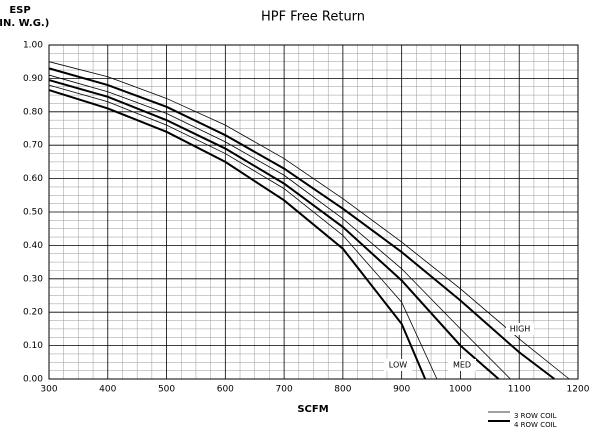 The height and width of the screenshot is (435, 590). I want to click on y-tick-label: 0.70, so click(33, 146).